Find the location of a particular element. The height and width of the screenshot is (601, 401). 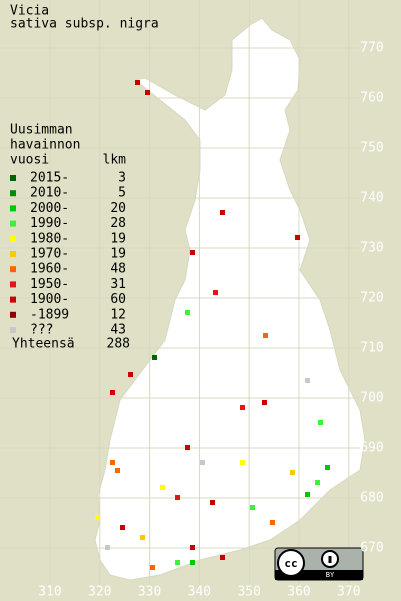

legend-label: 1980- is located at coordinates (49, 238).